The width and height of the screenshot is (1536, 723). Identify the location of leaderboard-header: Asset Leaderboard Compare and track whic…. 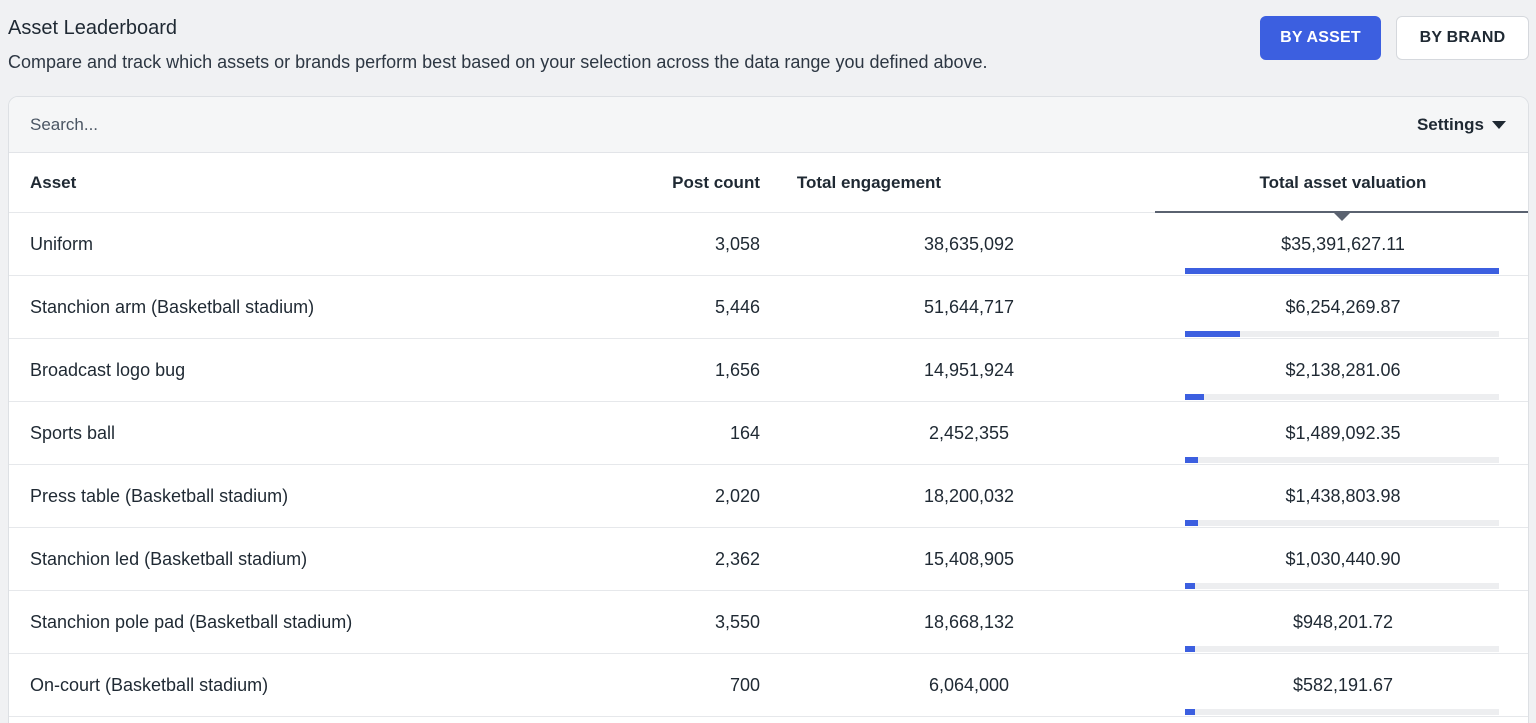
(772, 49).